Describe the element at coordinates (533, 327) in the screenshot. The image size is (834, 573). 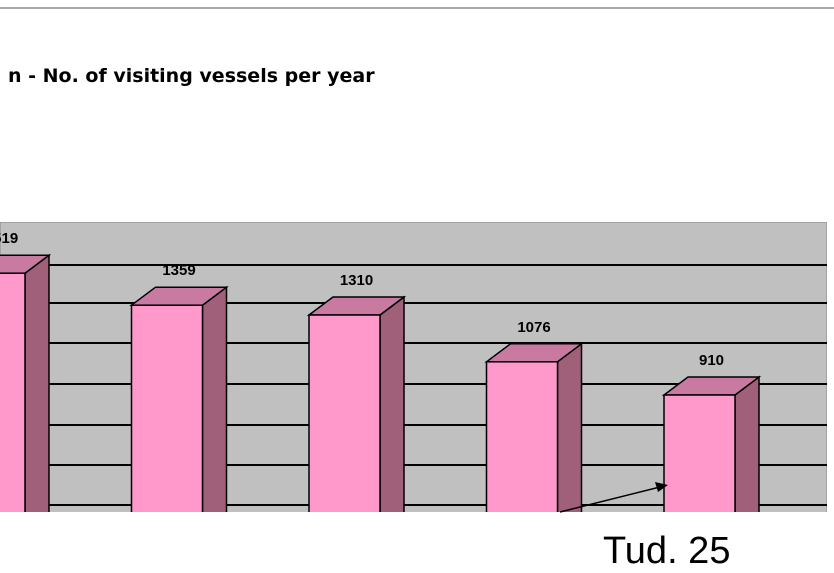
I see `value-label: 1076` at that location.